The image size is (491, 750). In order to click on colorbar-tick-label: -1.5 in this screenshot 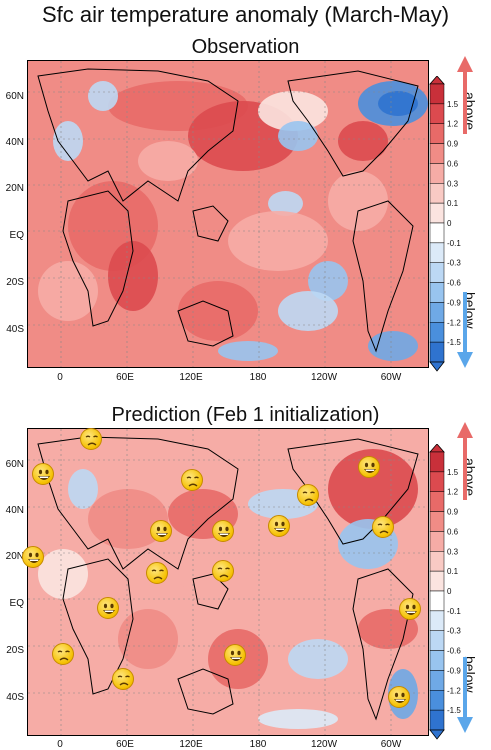, I will do `click(454, 342)`.